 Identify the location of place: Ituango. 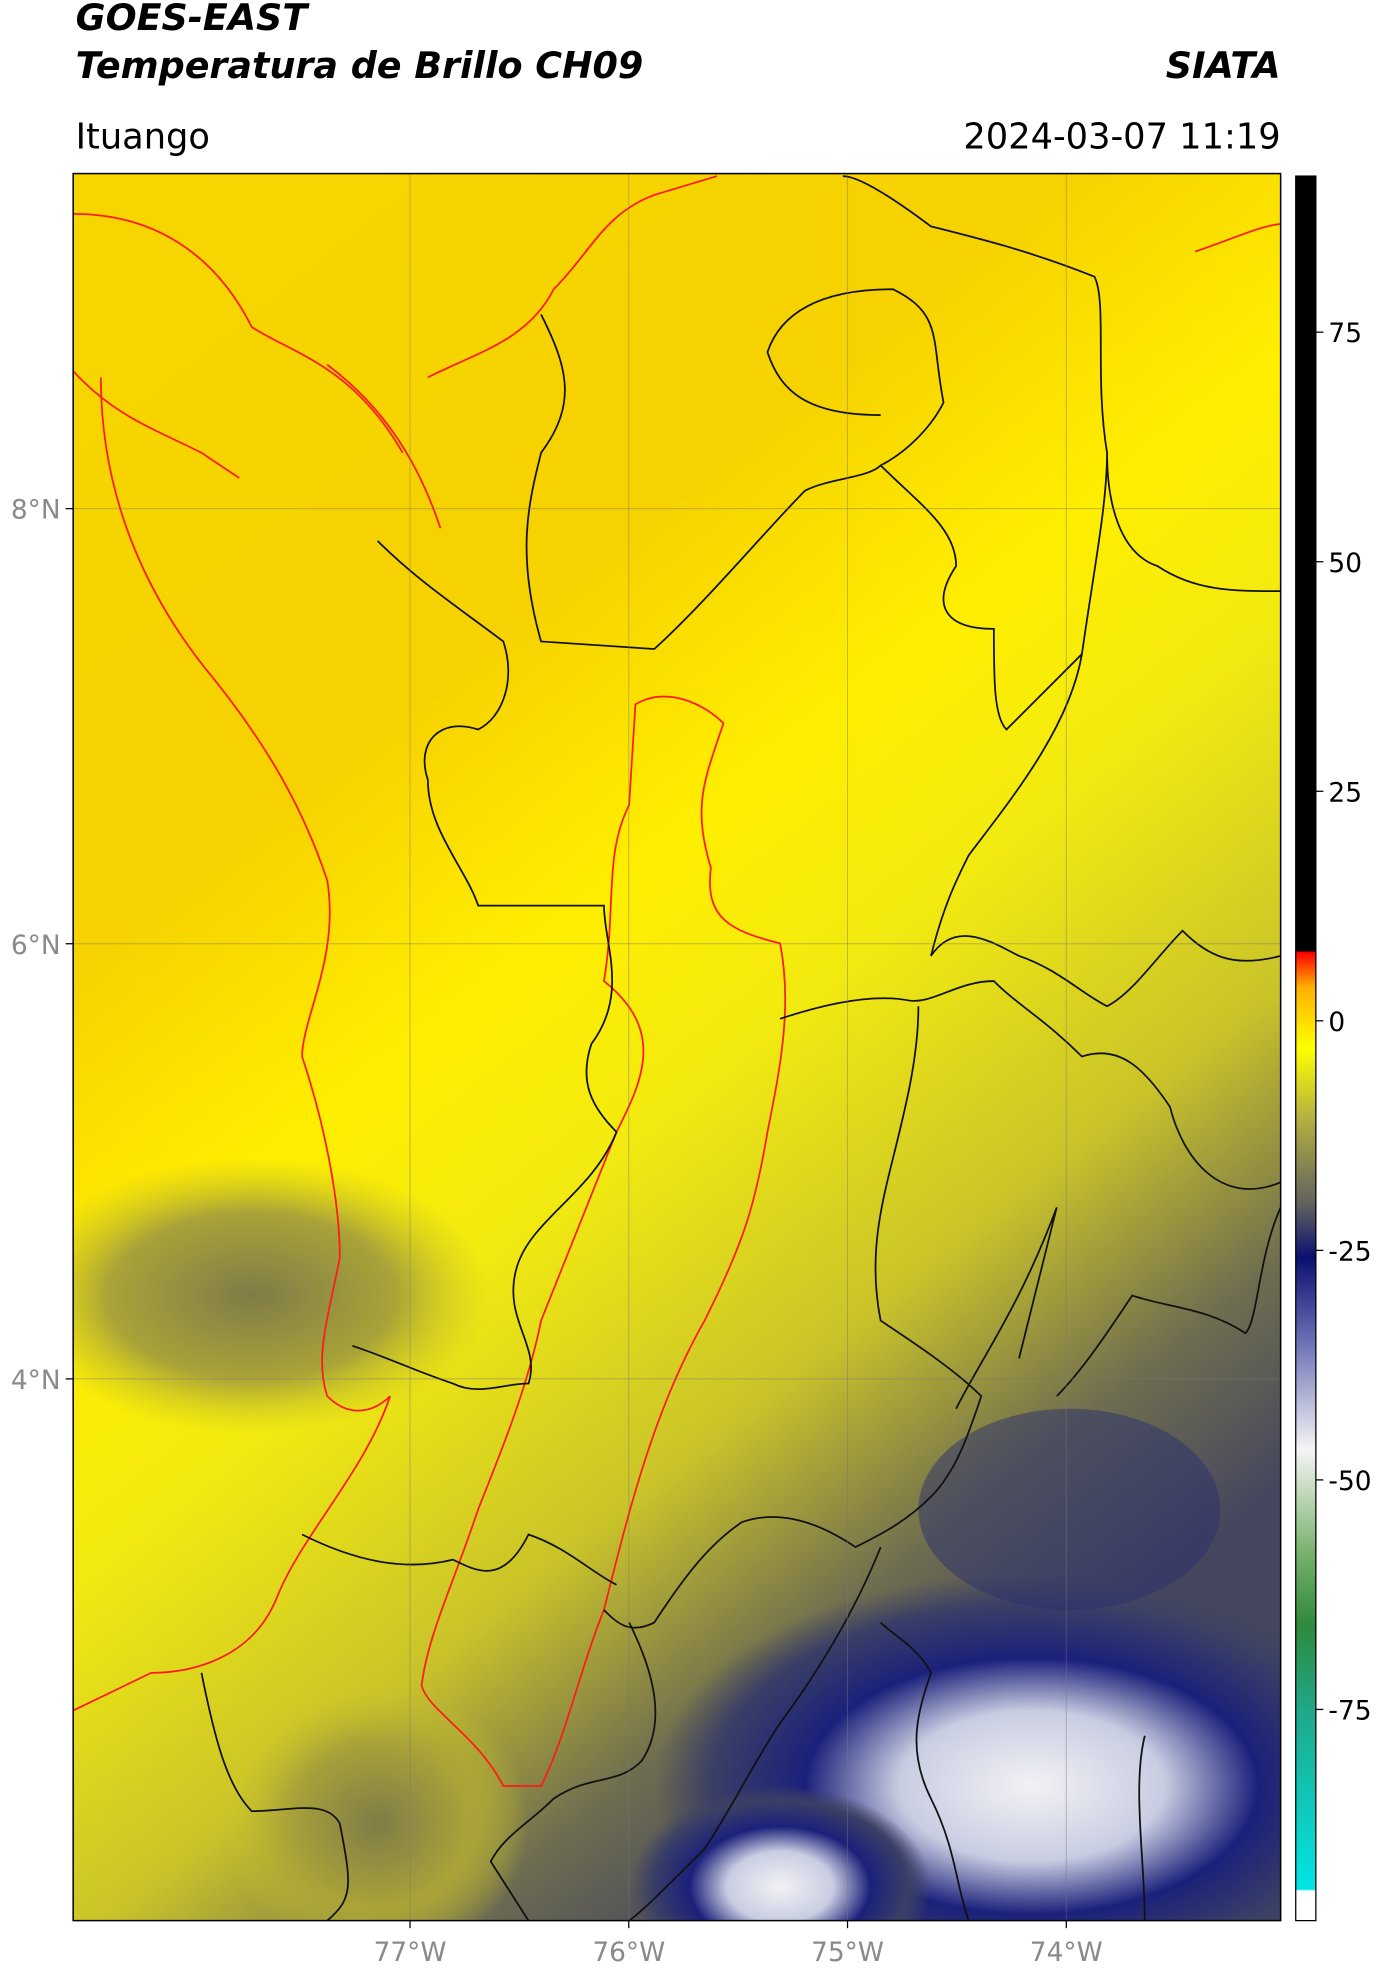
(143, 136).